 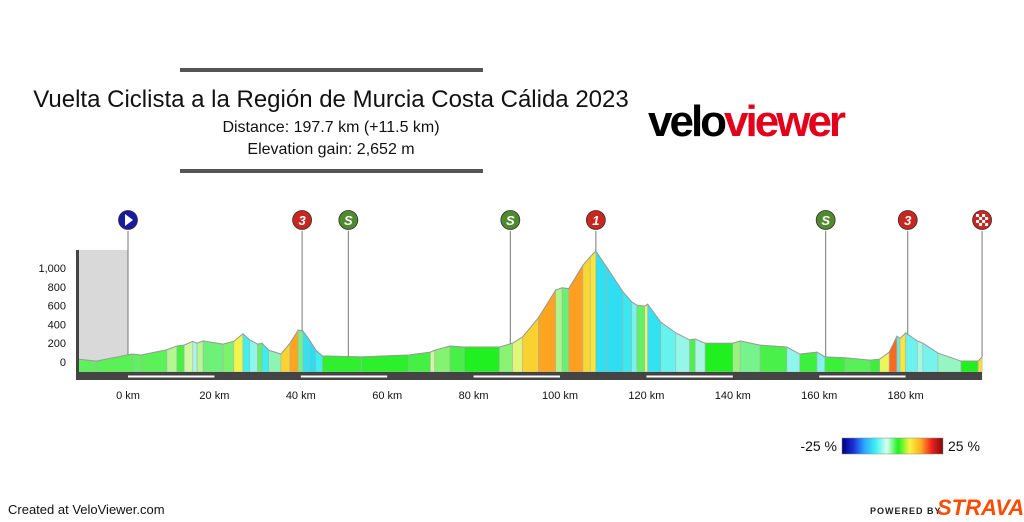 What do you see at coordinates (980, 507) in the screenshot?
I see `strava-logo: STRAVA` at bounding box center [980, 507].